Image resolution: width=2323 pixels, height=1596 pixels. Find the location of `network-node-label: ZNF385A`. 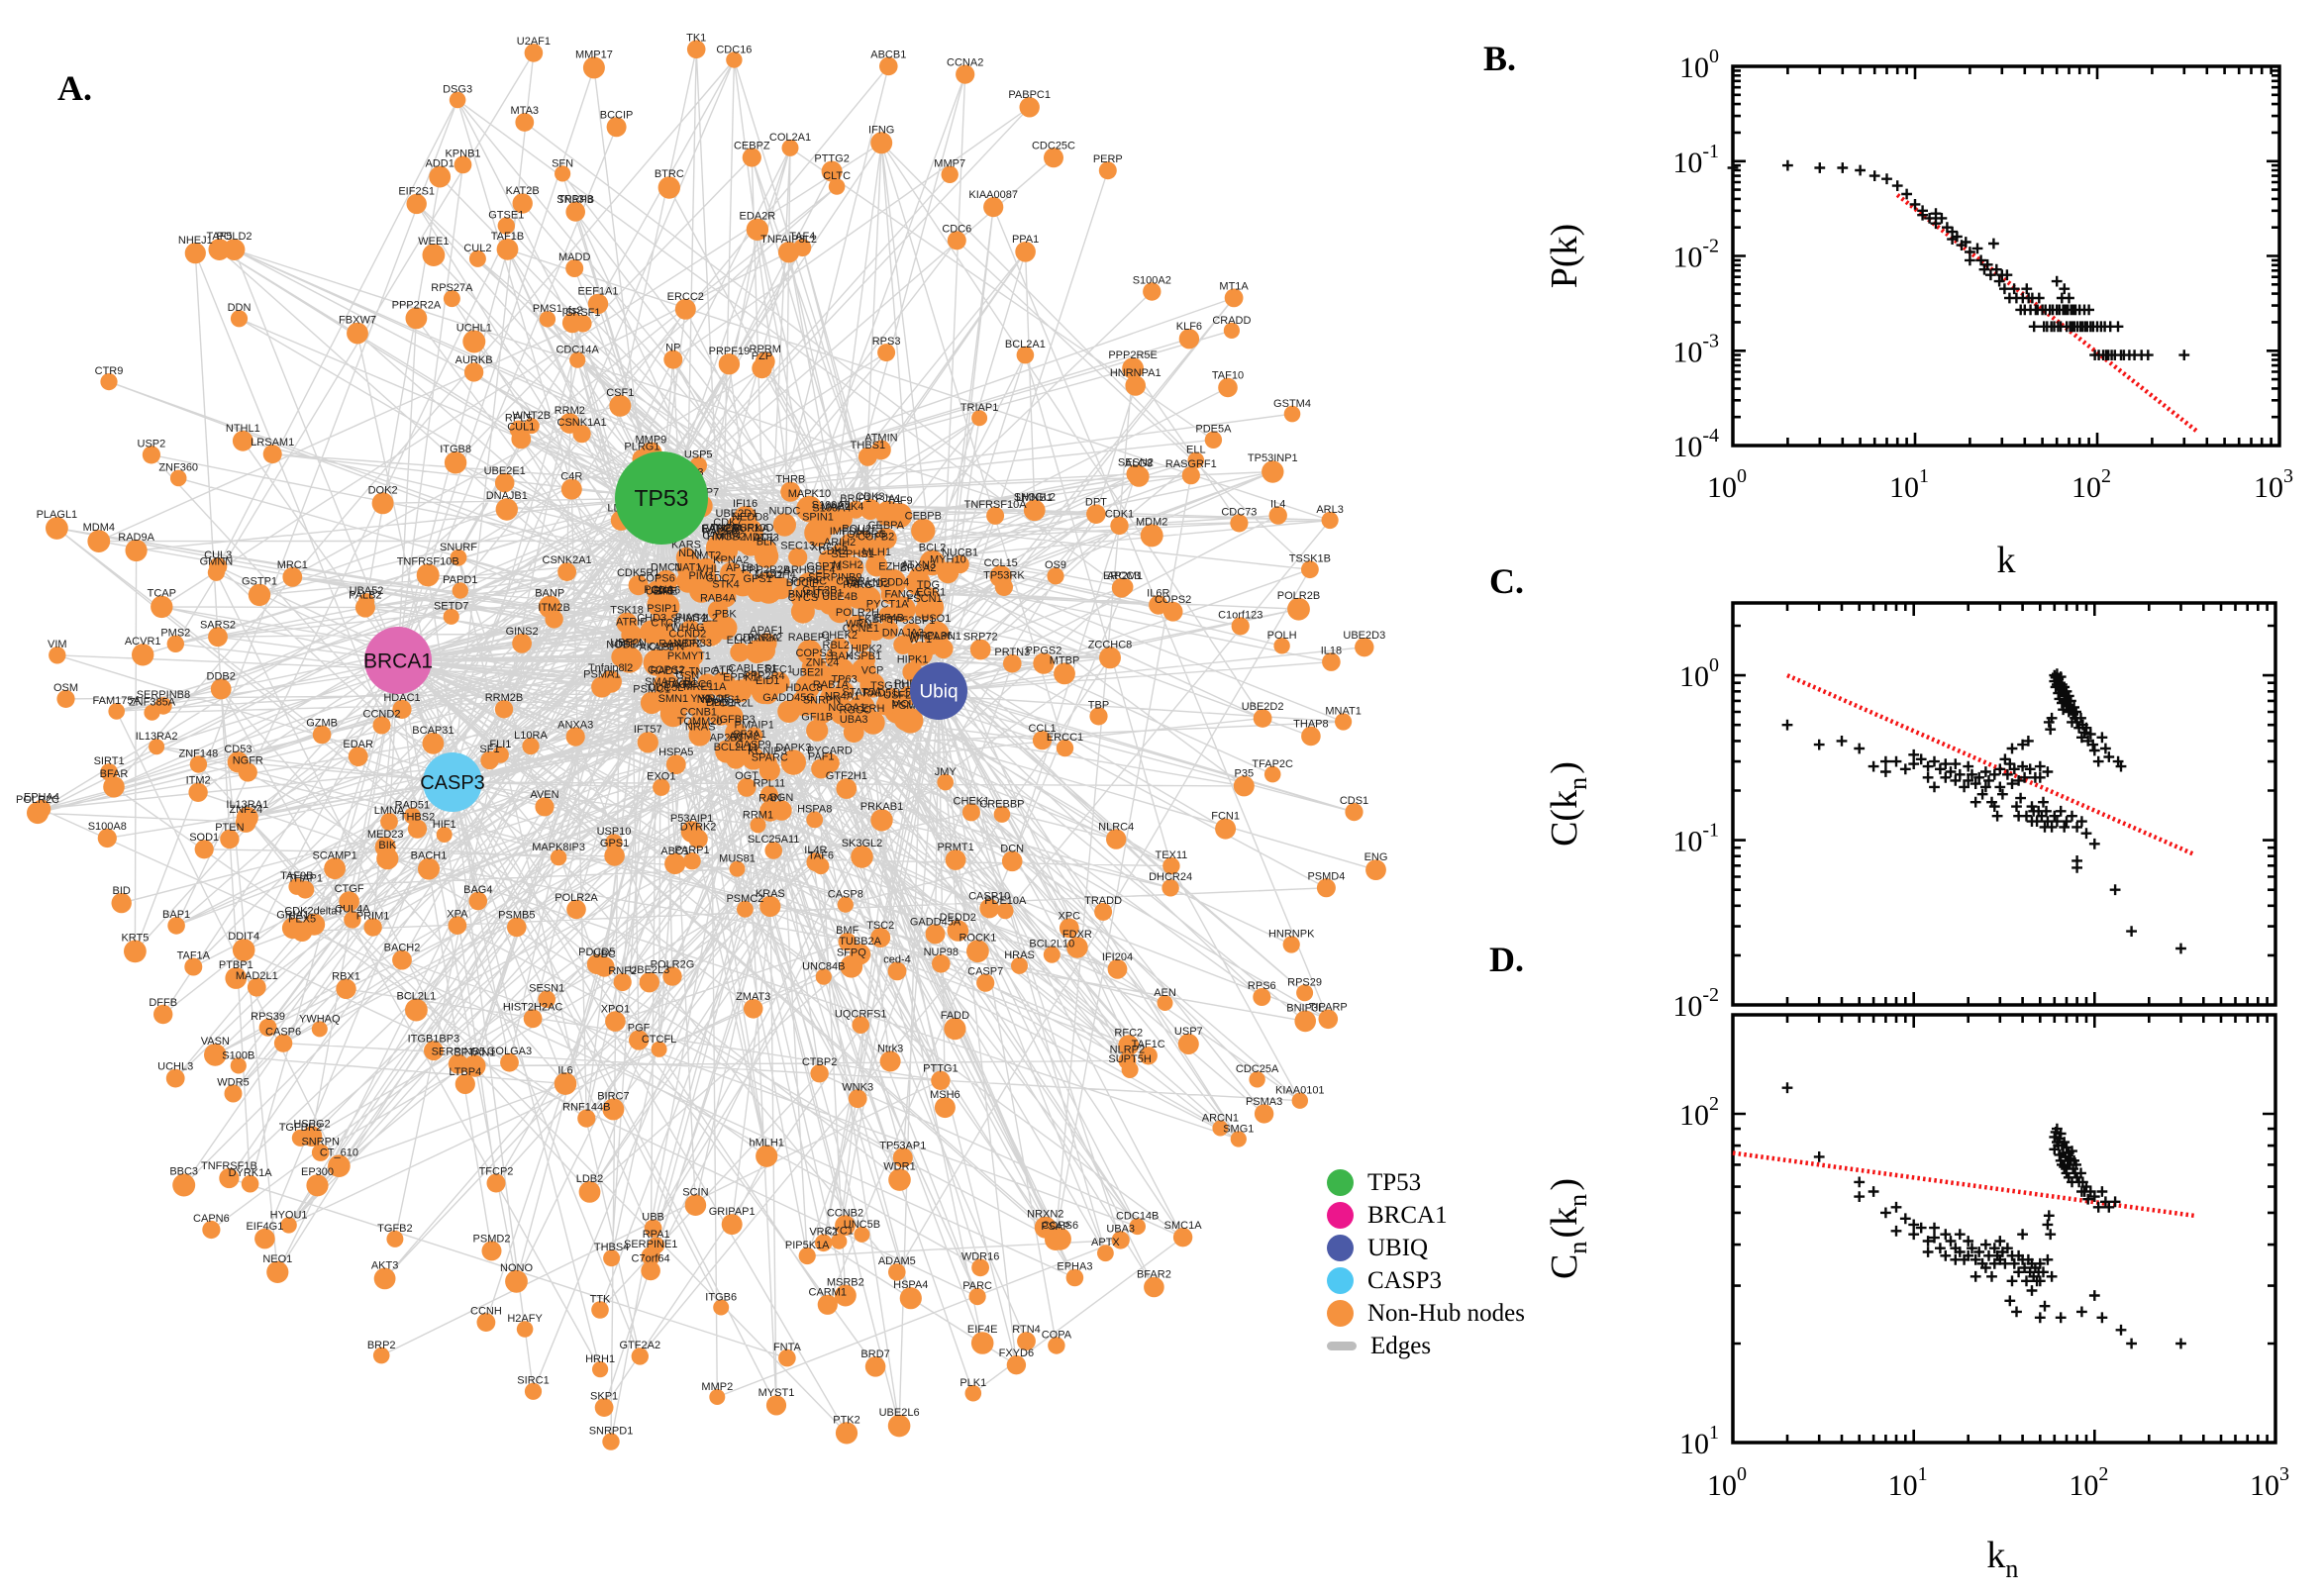

network-node-label: ZNF385A is located at coordinates (152, 703).